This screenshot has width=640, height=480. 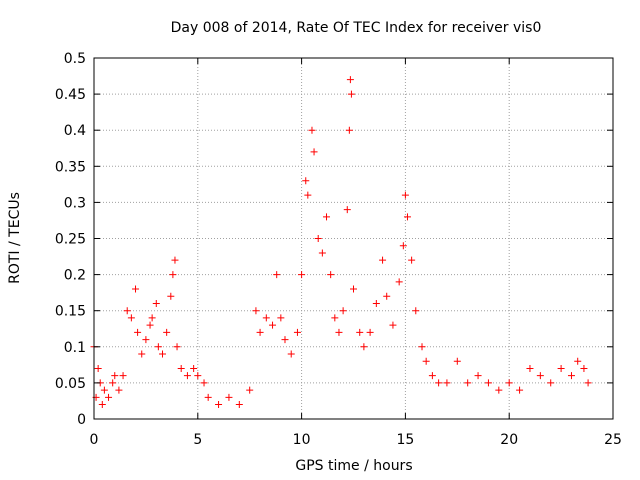 What do you see at coordinates (15, 238) in the screenshot?
I see `y-axis-label: ROTI / TECUs` at bounding box center [15, 238].